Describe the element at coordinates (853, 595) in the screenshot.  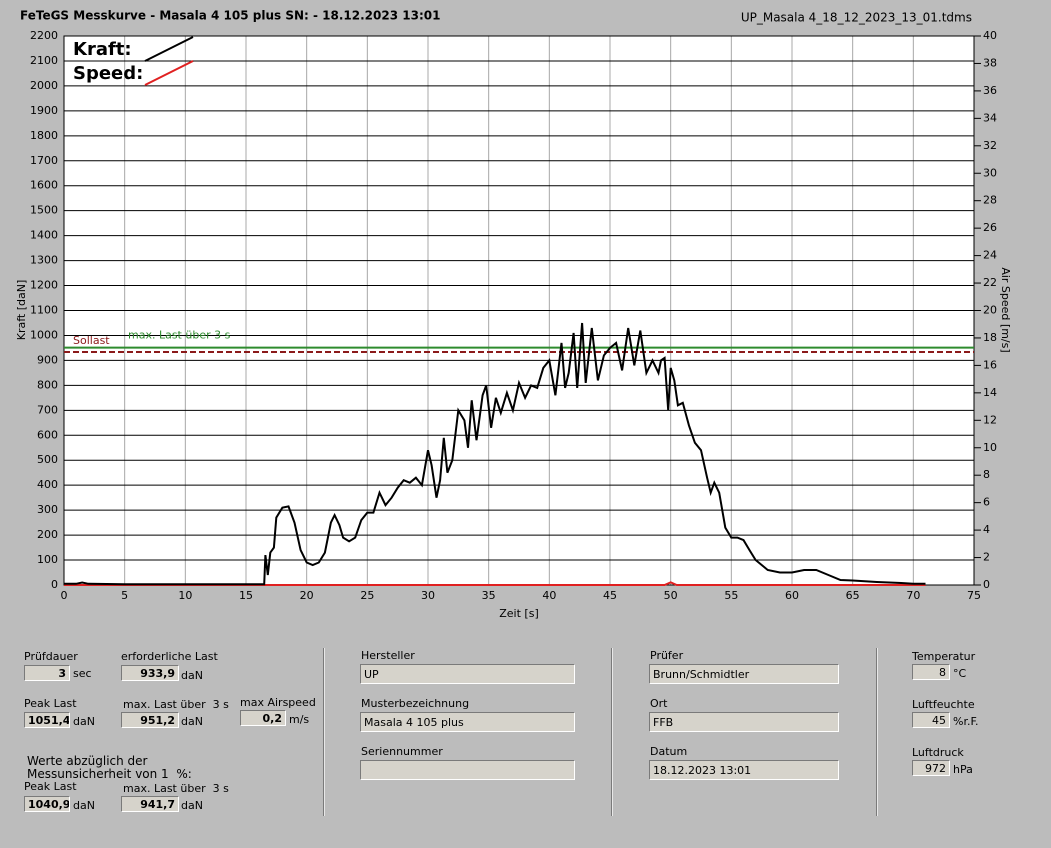
I see `x-tick-label: 65` at that location.